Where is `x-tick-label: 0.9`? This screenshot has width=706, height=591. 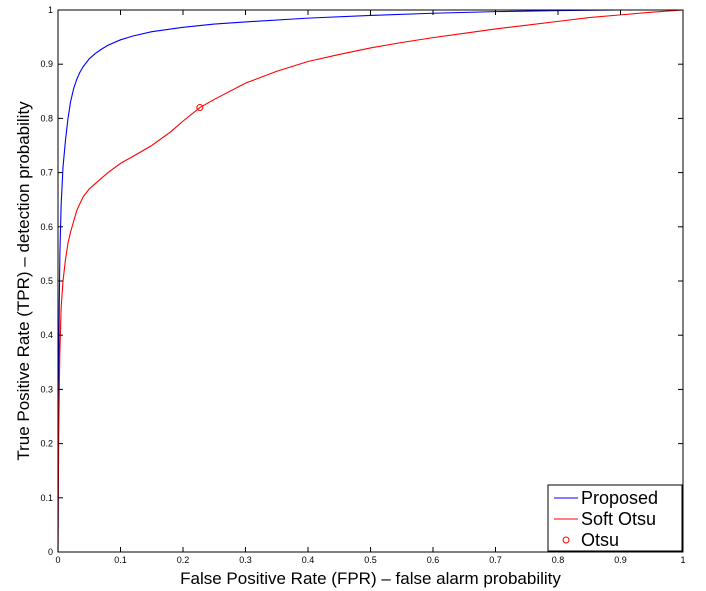
x-tick-label: 0.9 is located at coordinates (620, 560).